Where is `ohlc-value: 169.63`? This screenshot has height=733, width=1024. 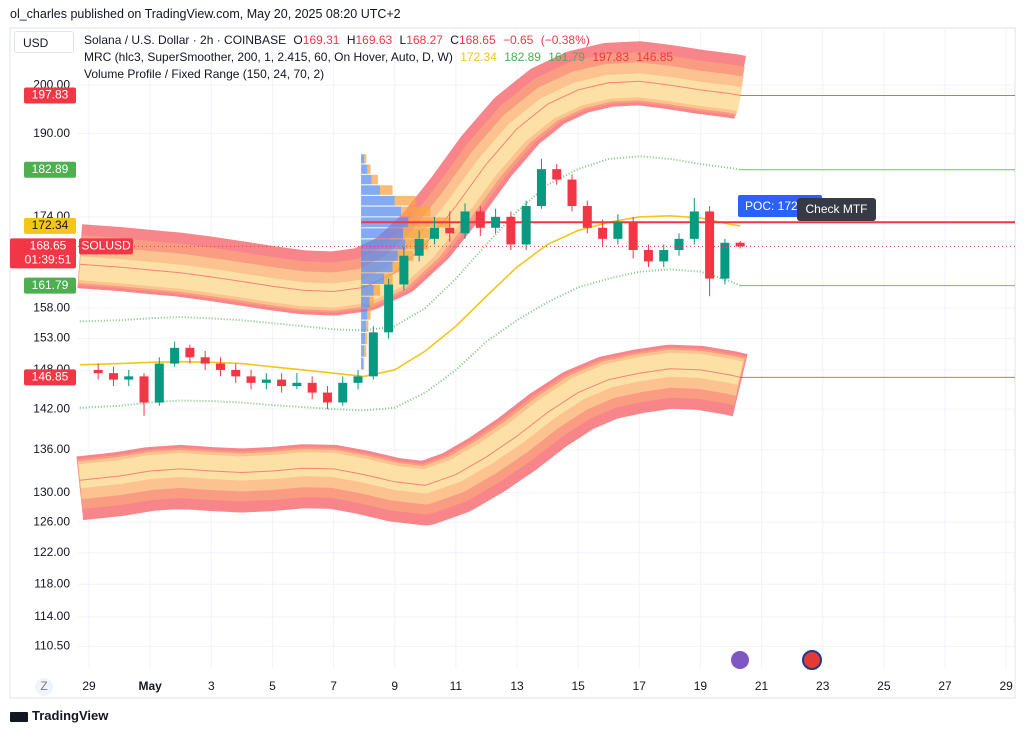 ohlc-value: 169.63 is located at coordinates (374, 40).